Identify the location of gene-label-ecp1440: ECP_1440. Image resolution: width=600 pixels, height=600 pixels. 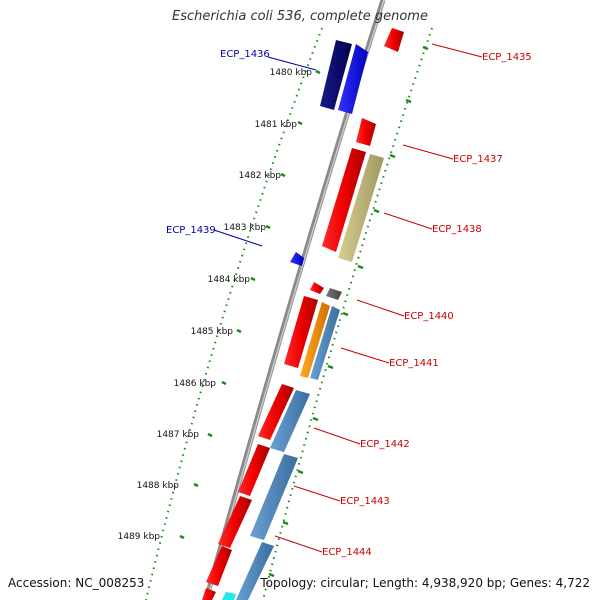
(429, 316).